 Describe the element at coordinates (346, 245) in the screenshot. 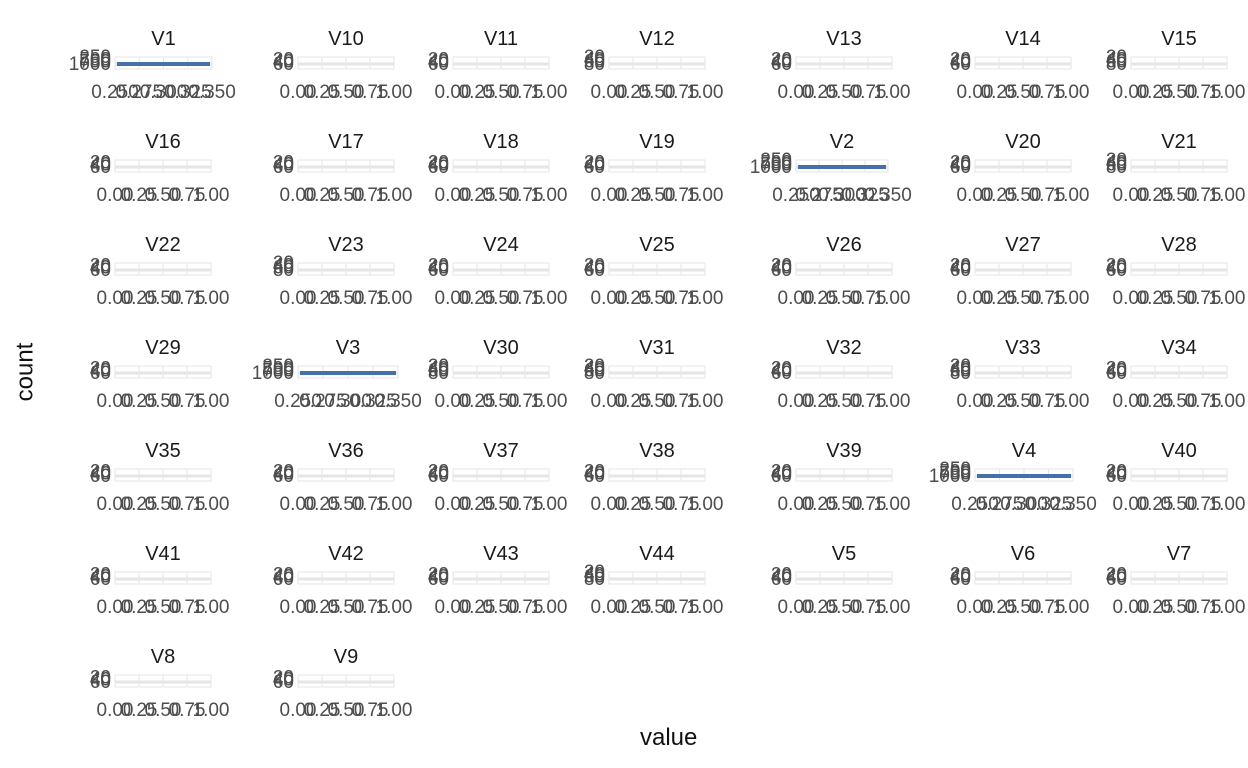

I see `facet-title: V23` at that location.